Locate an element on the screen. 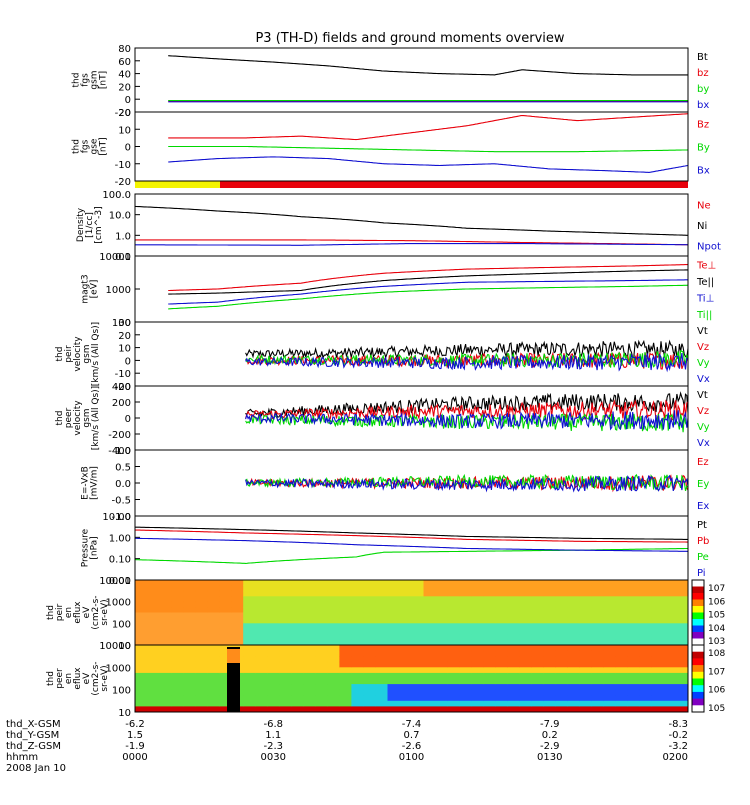 The image size is (750, 805). legend-entry: Vz is located at coordinates (703, 411).